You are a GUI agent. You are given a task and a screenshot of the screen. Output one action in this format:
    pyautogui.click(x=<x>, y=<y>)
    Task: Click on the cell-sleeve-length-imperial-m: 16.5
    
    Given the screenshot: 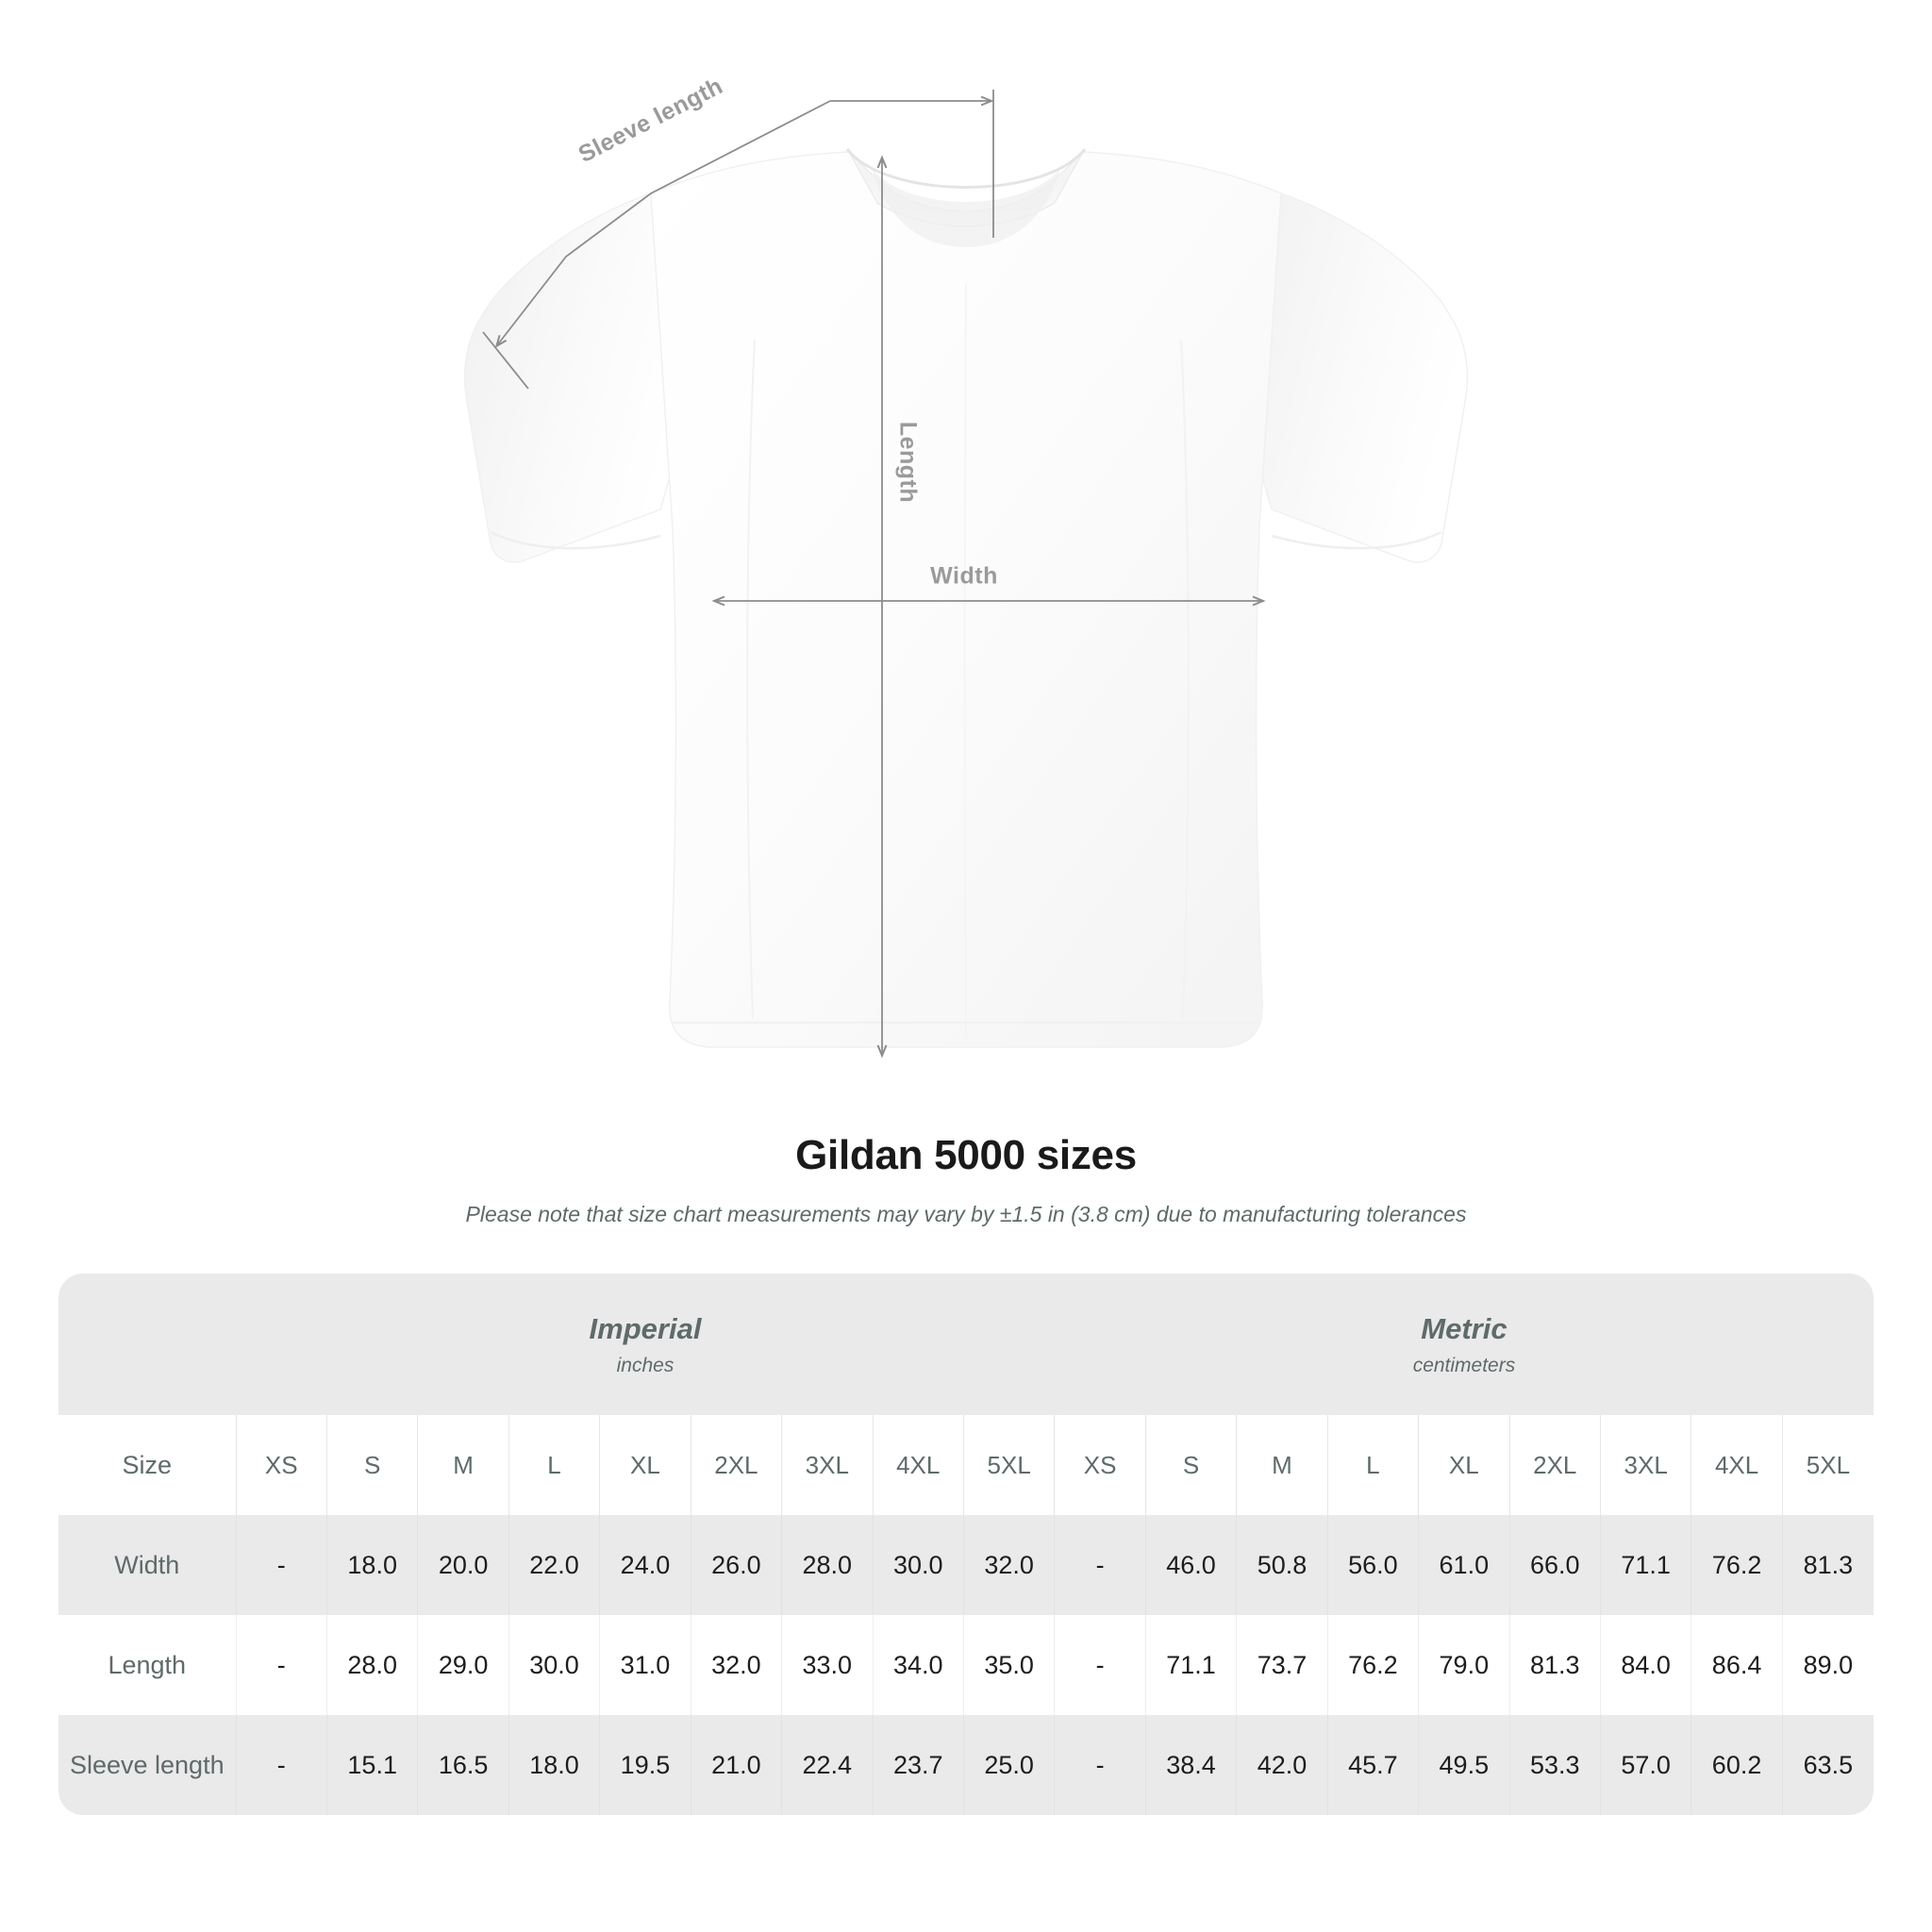 What is the action you would take?
    pyautogui.click(x=463, y=1765)
    